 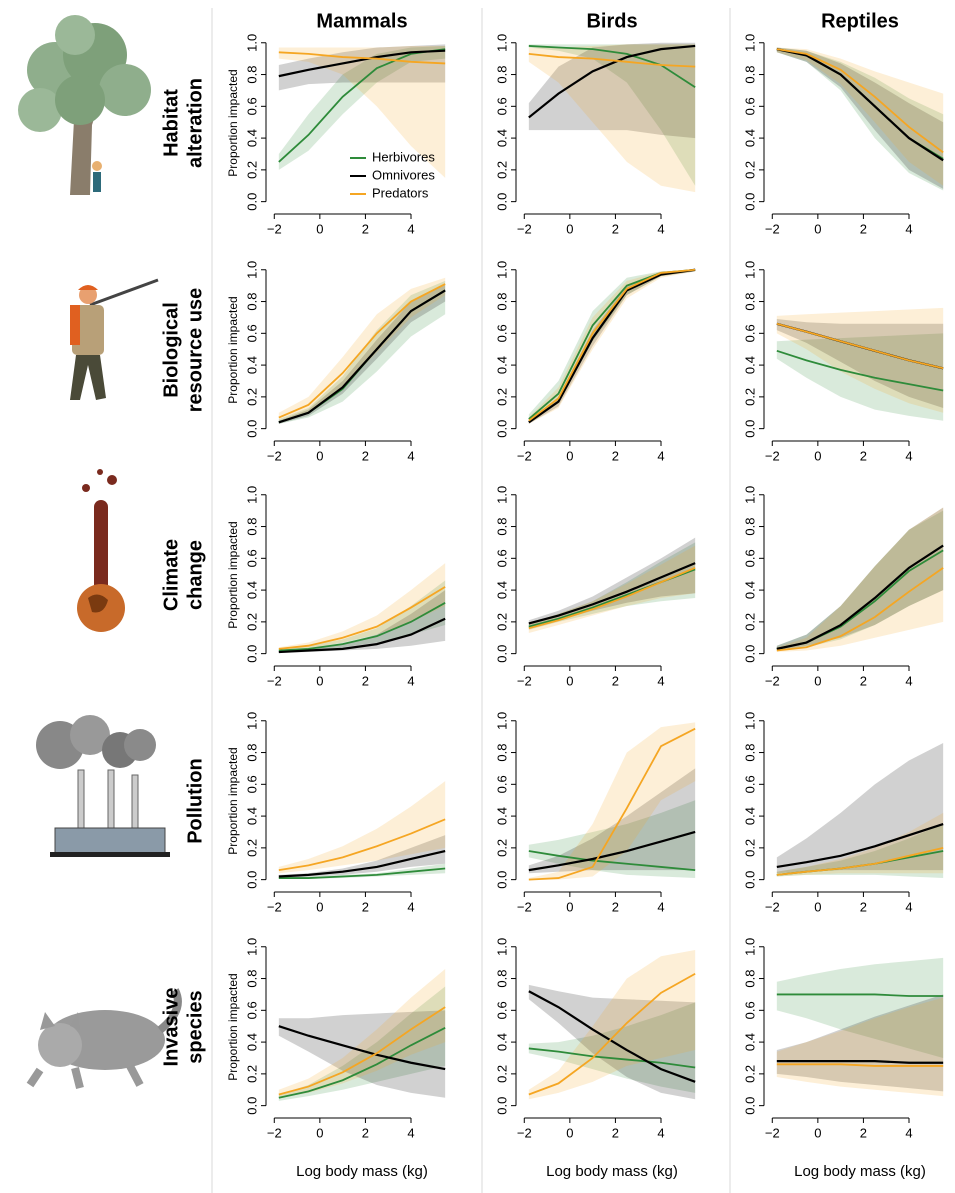 I want to click on legend-label: Herbivores, so click(x=403, y=156).